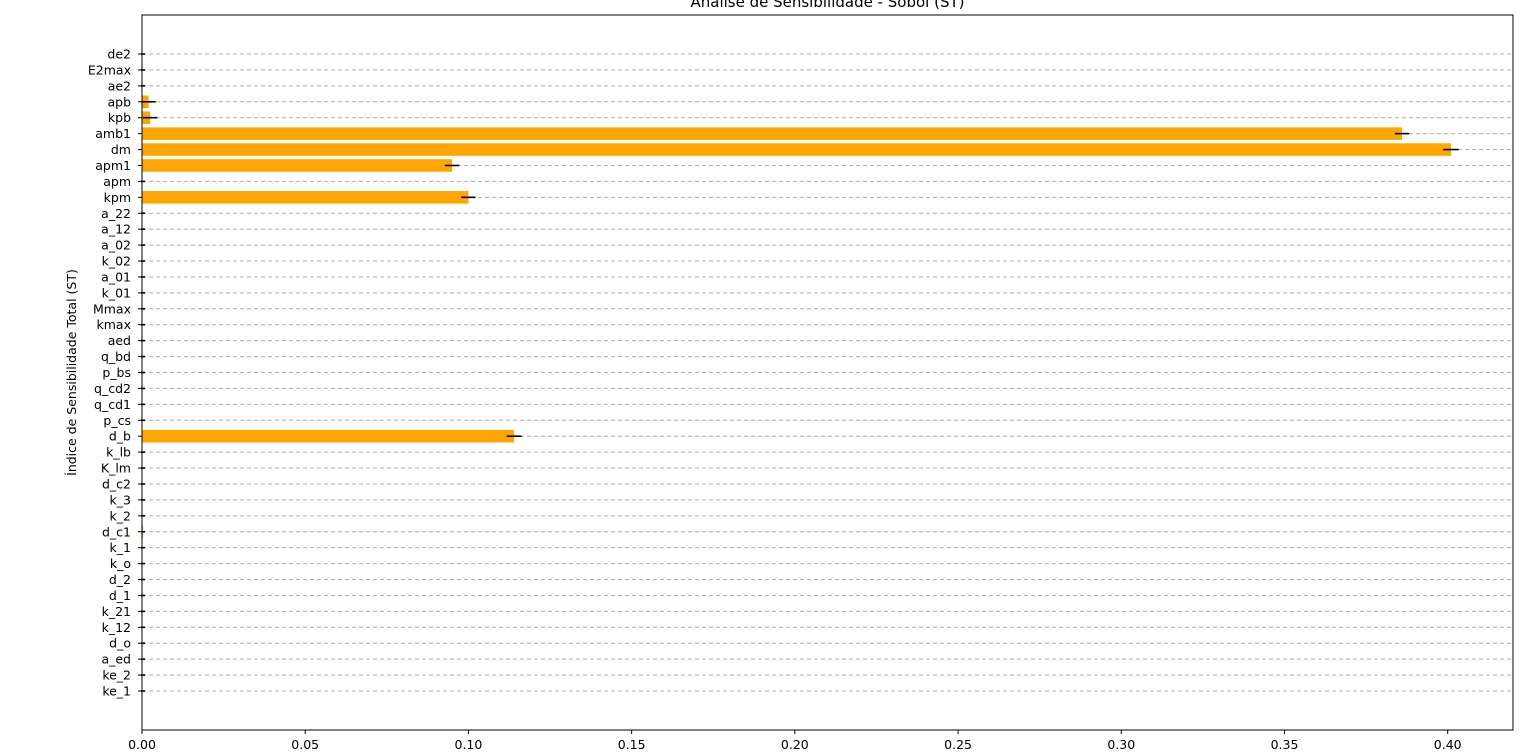 The height and width of the screenshot is (754, 1536). Describe the element at coordinates (120, 579) in the screenshot. I see `y-tick-label: d_2` at that location.